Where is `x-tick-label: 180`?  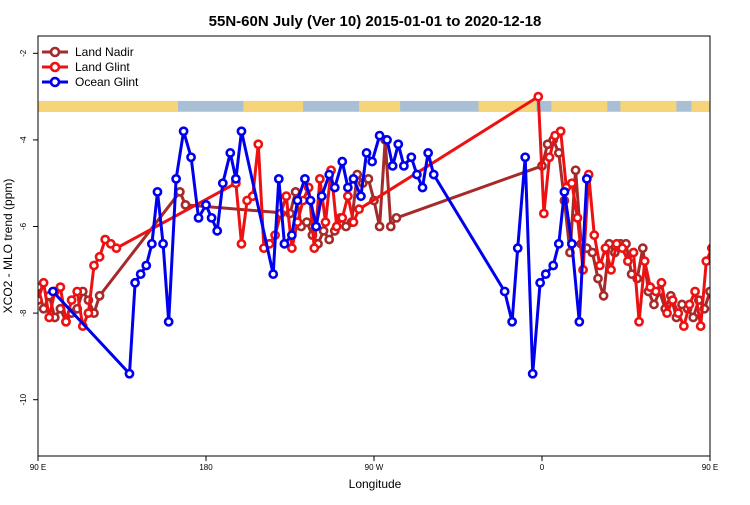
x-tick-label: 180 is located at coordinates (206, 467).